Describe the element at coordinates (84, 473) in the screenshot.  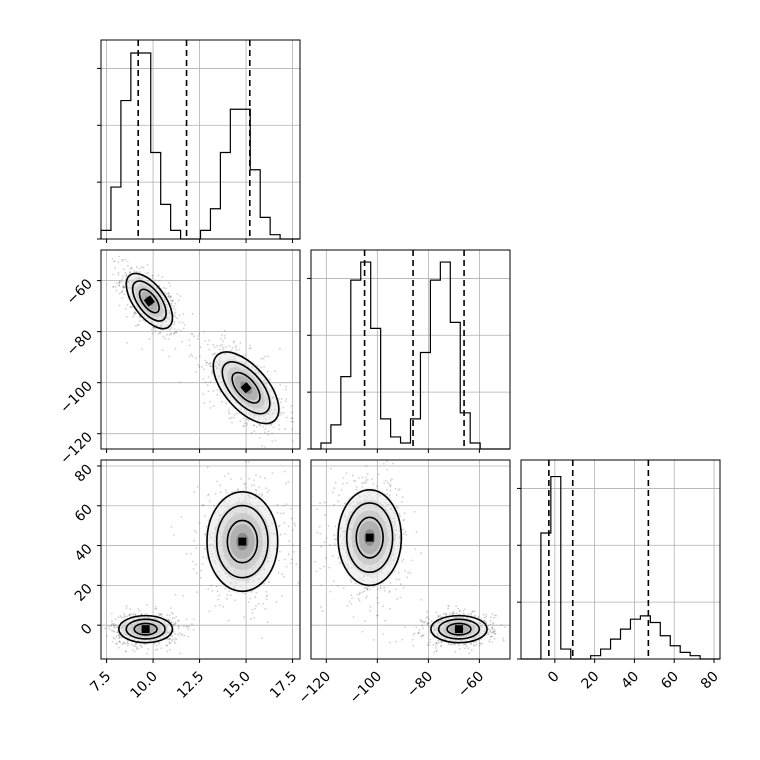
I see `y-tick-label: 80` at that location.